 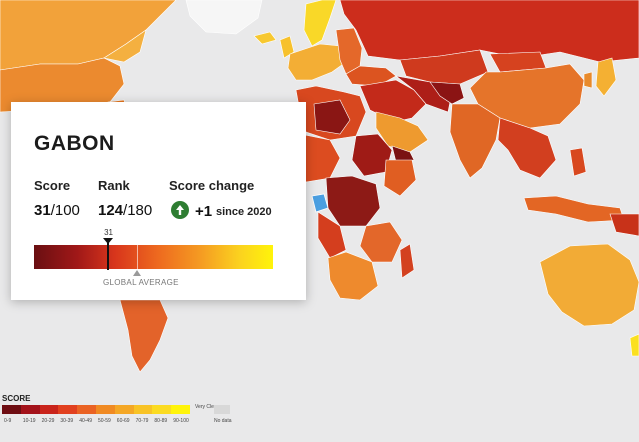 I want to click on legend-range-label: 90-100, so click(x=181, y=421).